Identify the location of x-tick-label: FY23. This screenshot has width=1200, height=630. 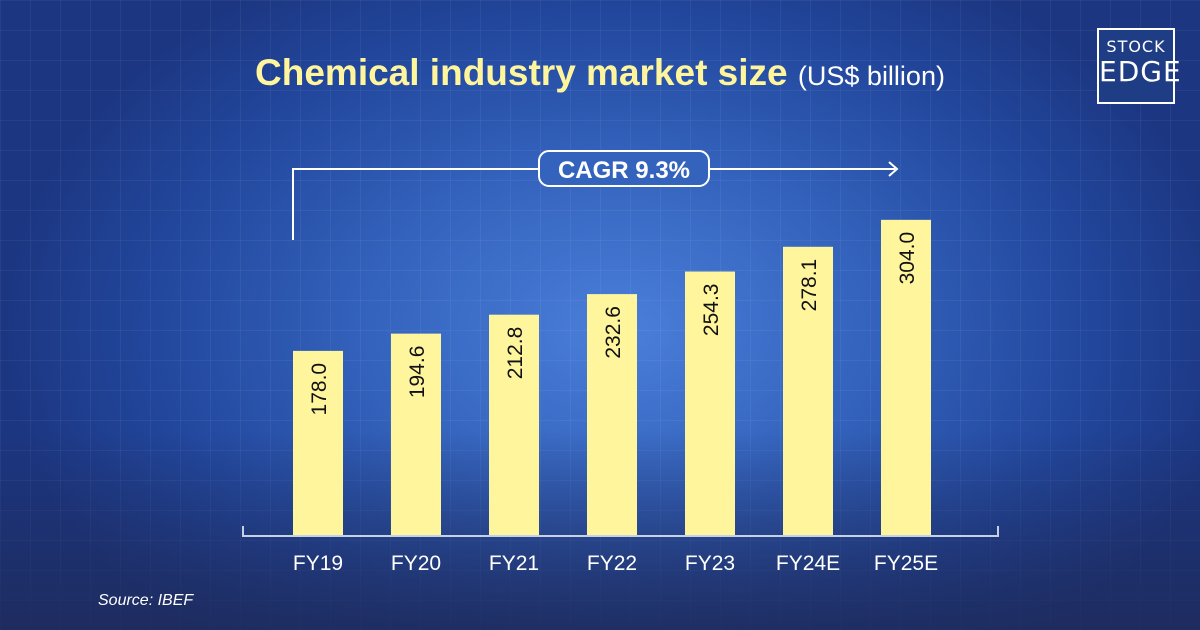
(710, 563).